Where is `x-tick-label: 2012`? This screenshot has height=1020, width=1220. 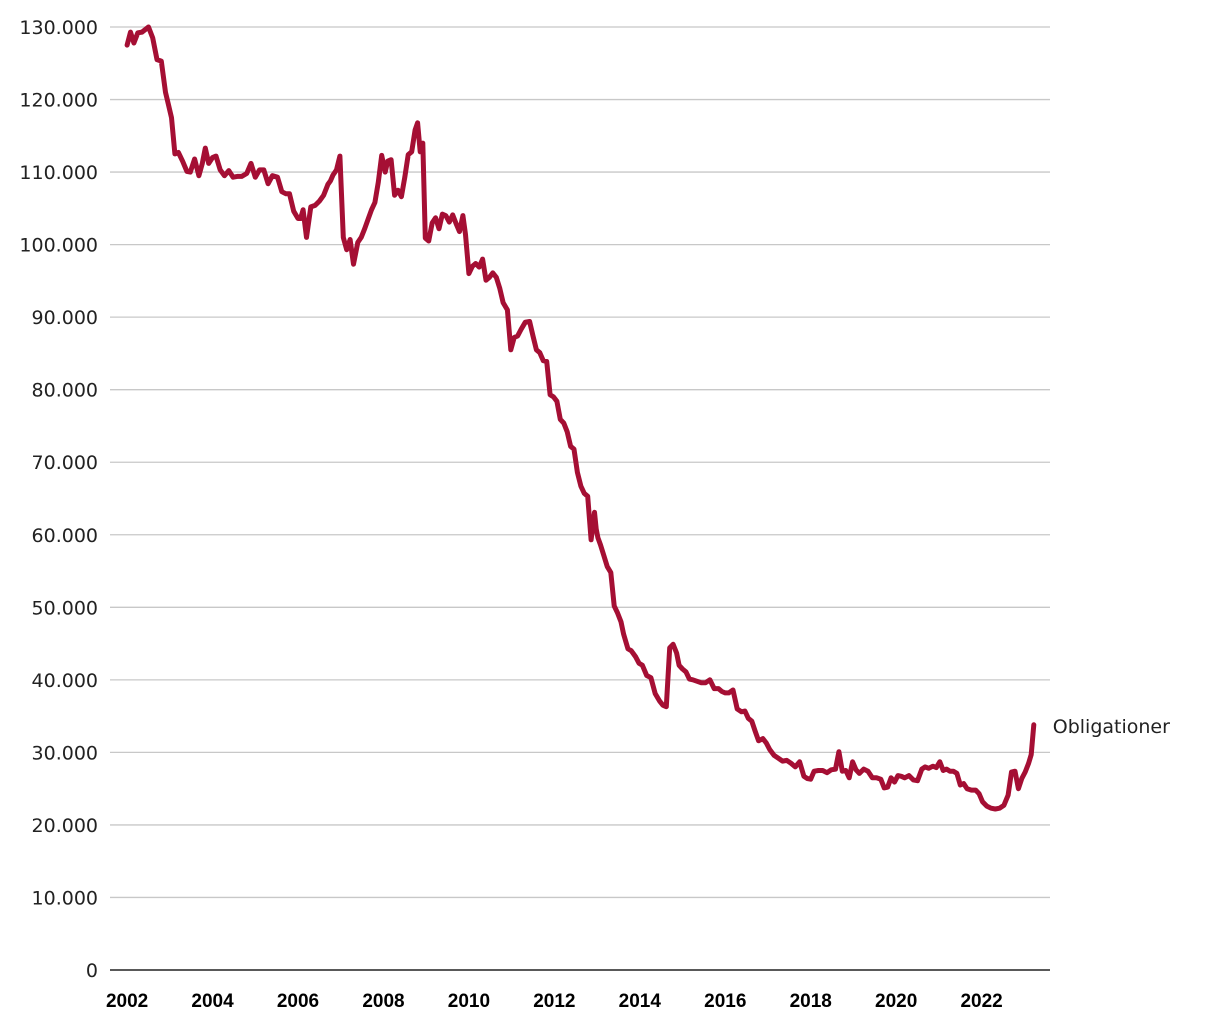
x-tick-label: 2012 is located at coordinates (554, 1001).